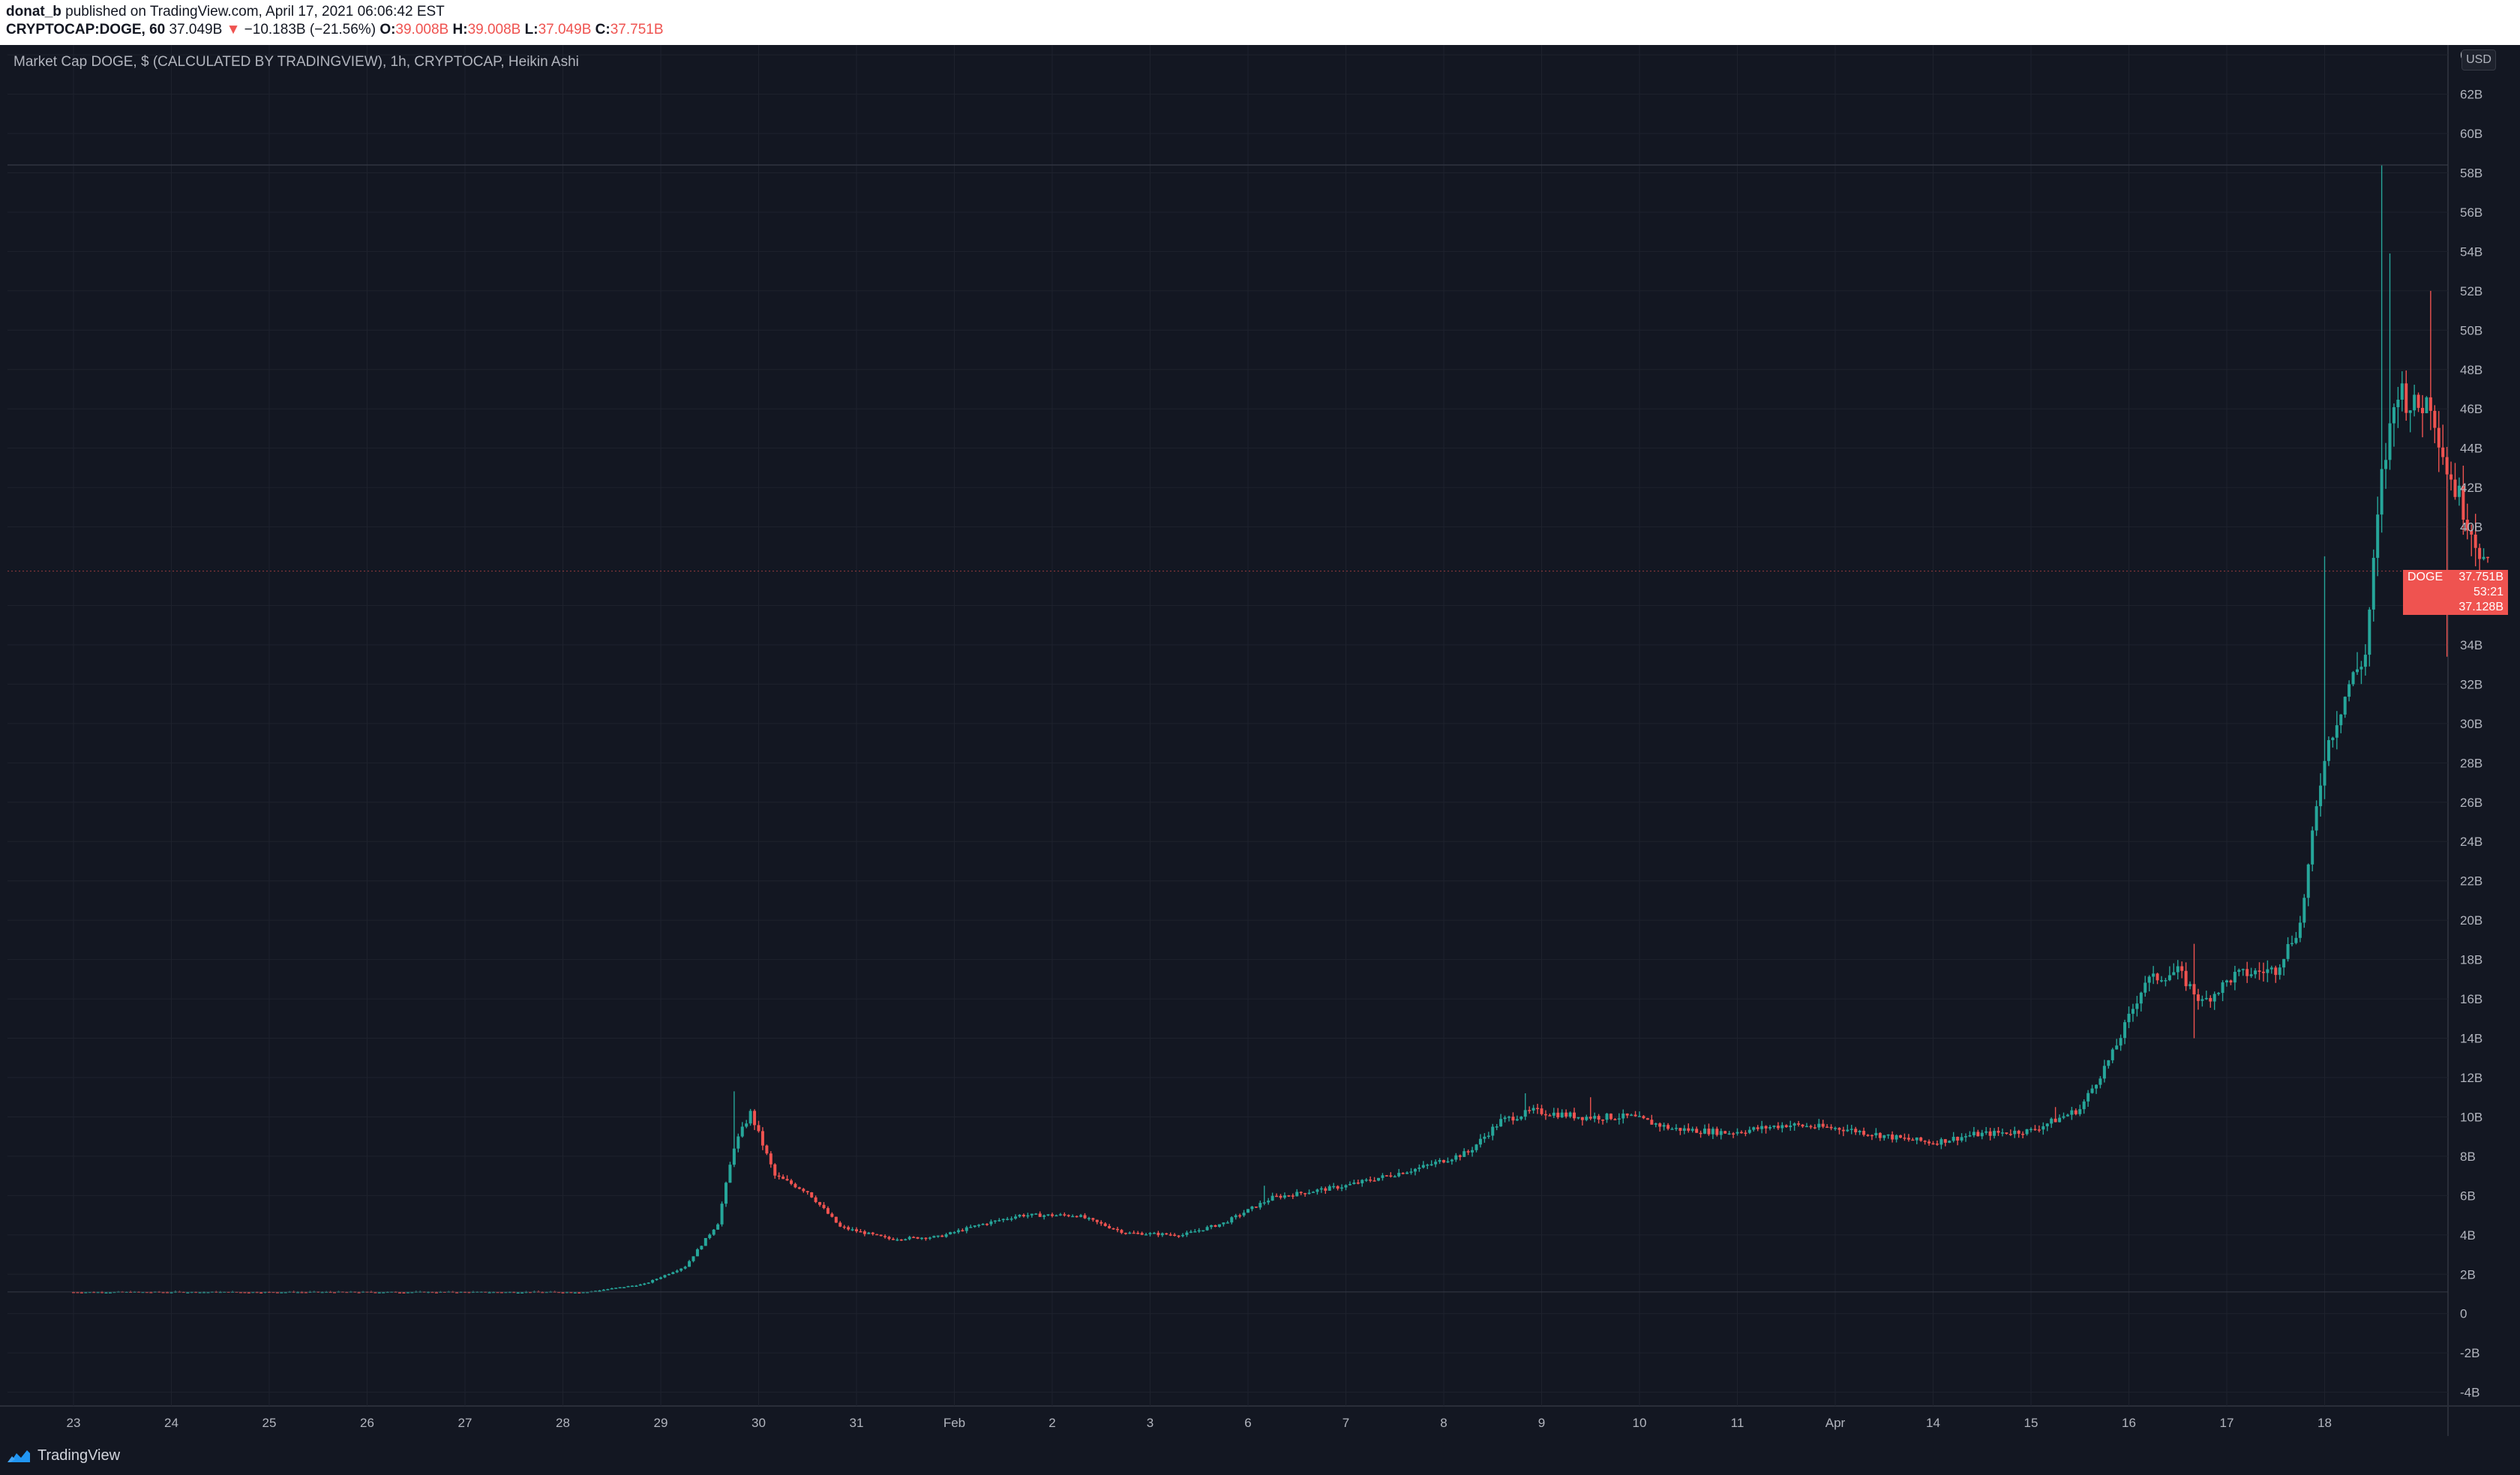 The height and width of the screenshot is (1475, 2520). Describe the element at coordinates (63, 1455) in the screenshot. I see `tradingview-brand: TradingView` at that location.